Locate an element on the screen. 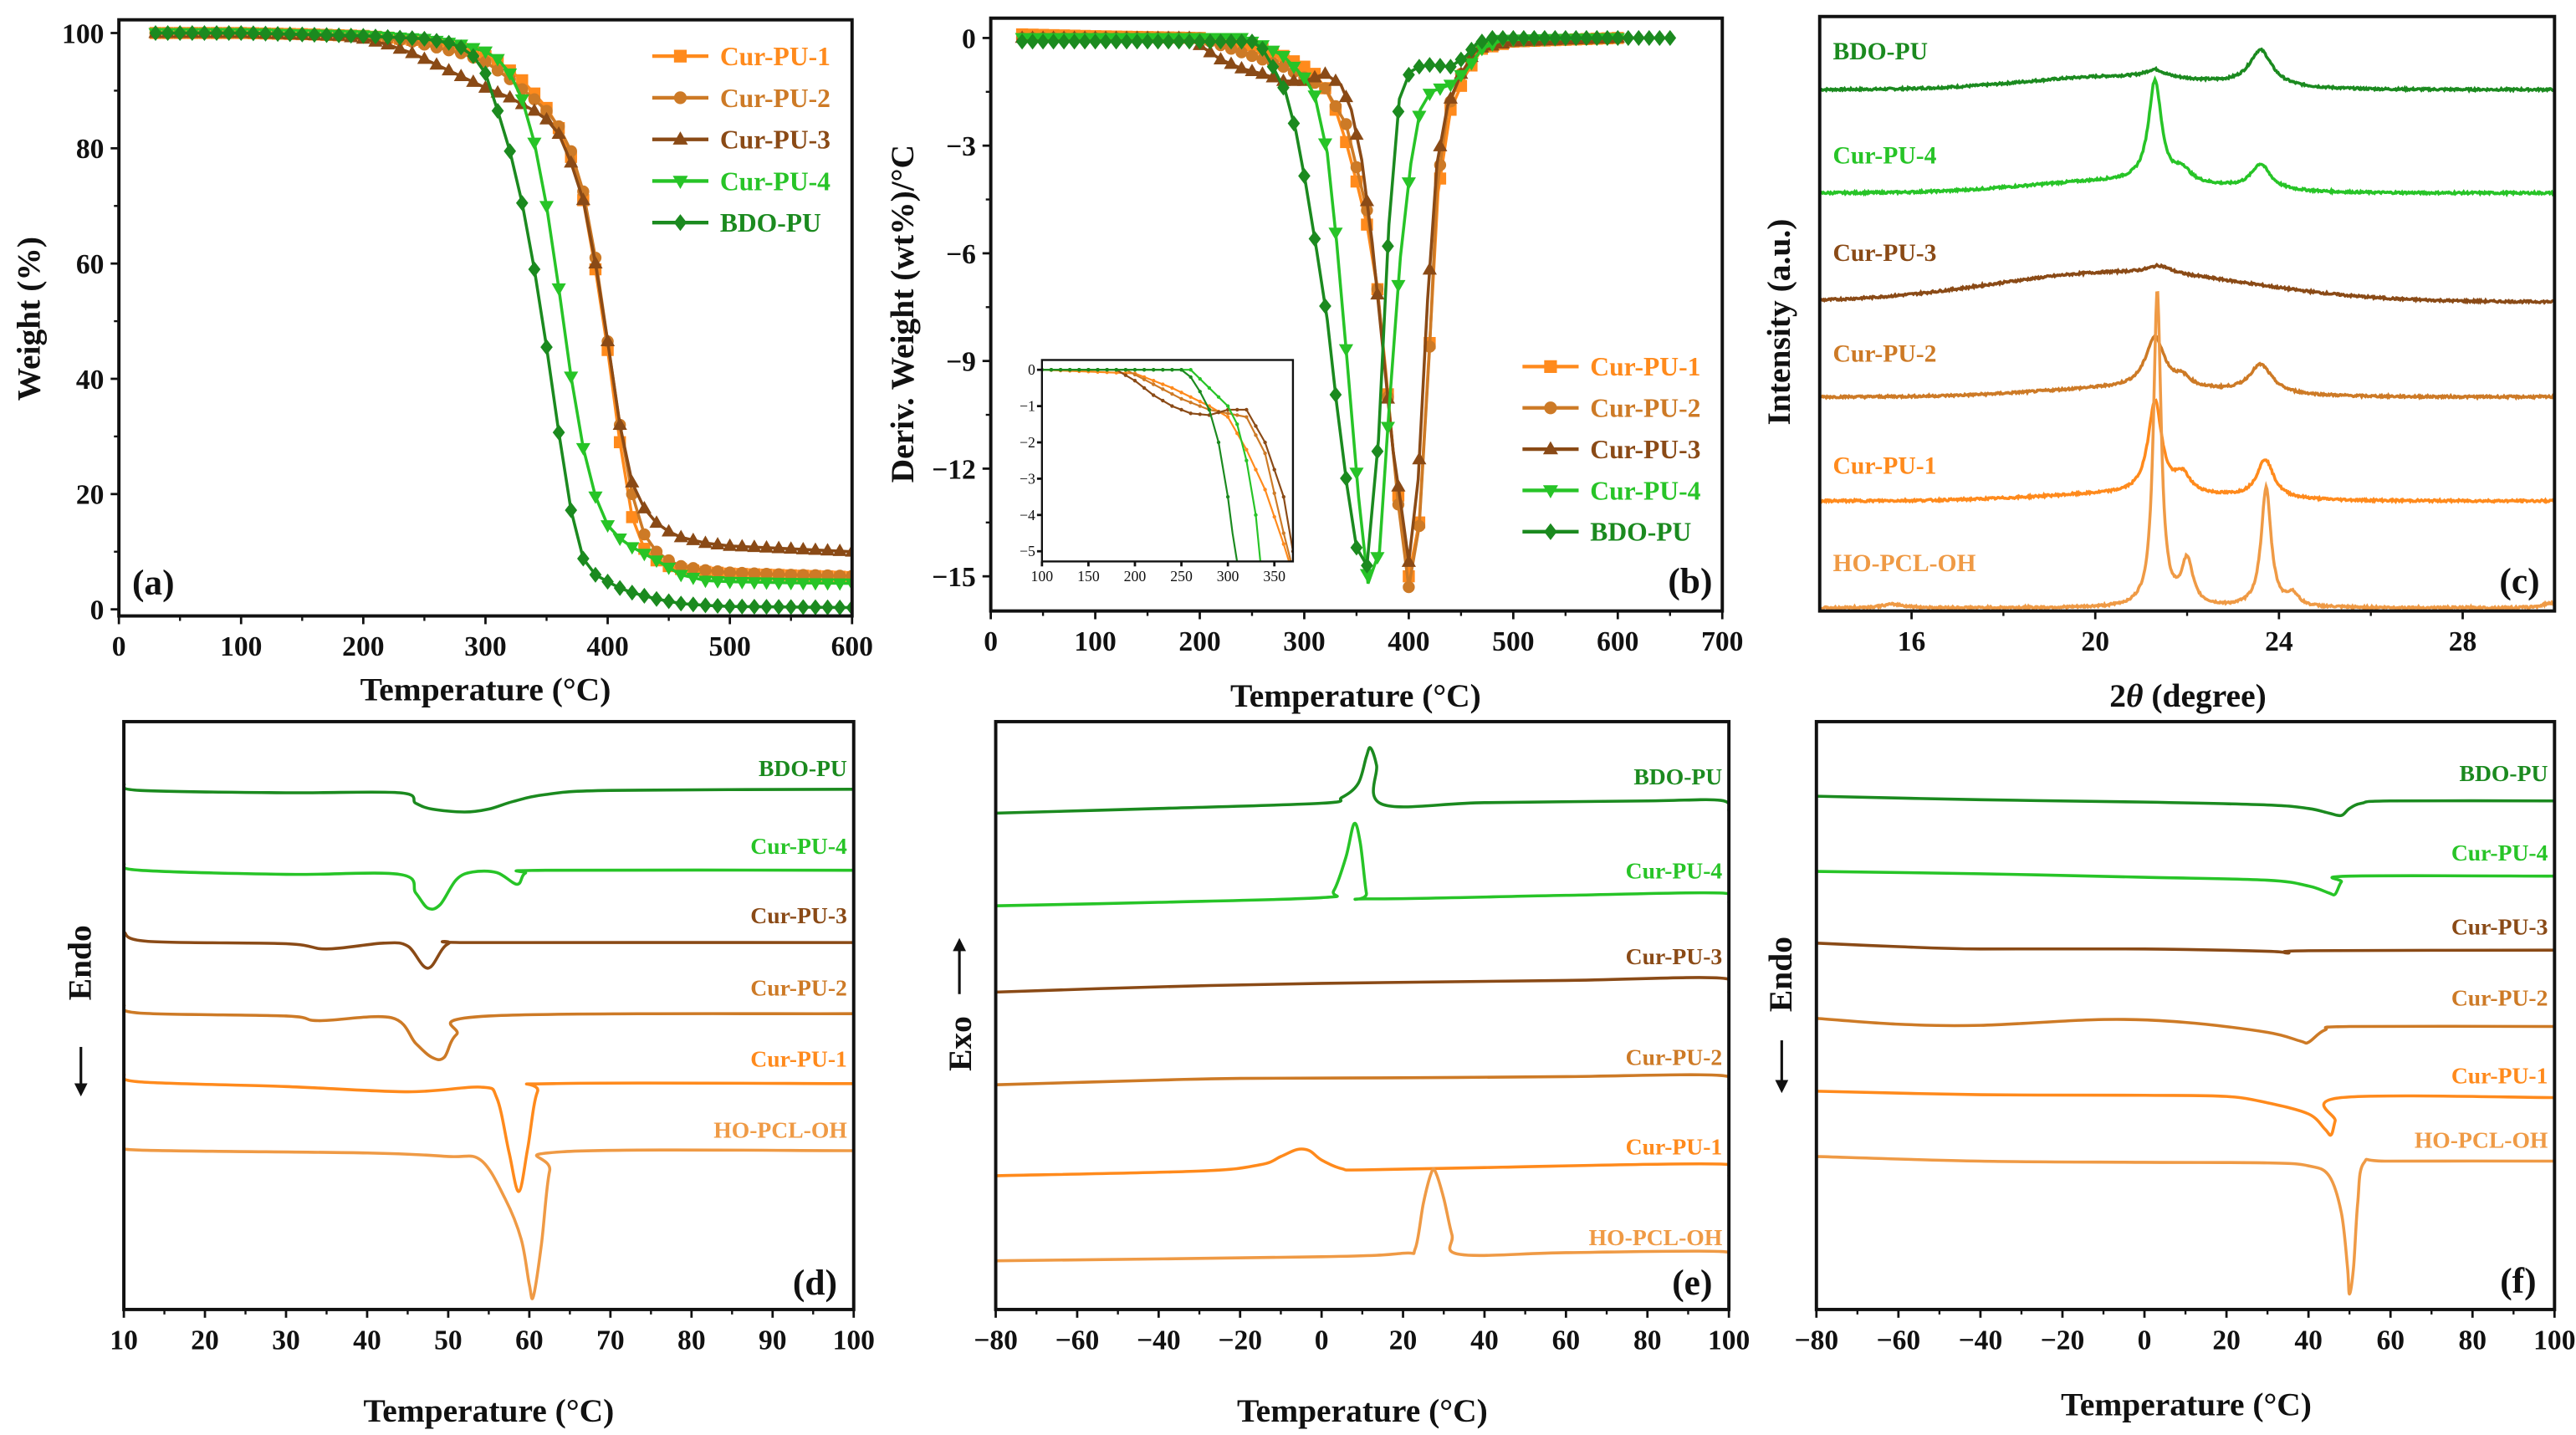 Image resolution: width=2576 pixels, height=1435 pixels. x-tick-label: 80 is located at coordinates (2473, 1340).